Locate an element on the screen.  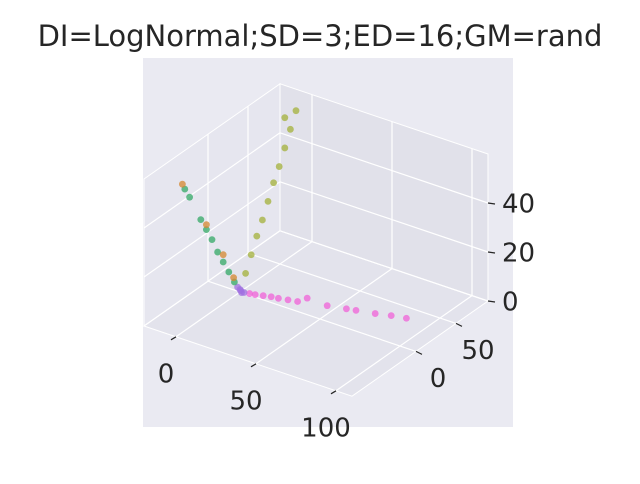
x-tick-label: 0 is located at coordinates (166, 374).